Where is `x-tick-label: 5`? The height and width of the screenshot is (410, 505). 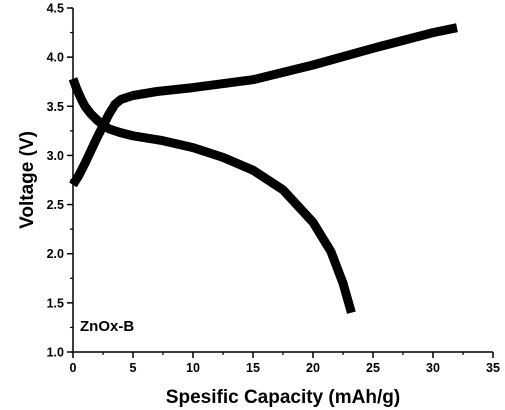 x-tick-label: 5 is located at coordinates (133, 368).